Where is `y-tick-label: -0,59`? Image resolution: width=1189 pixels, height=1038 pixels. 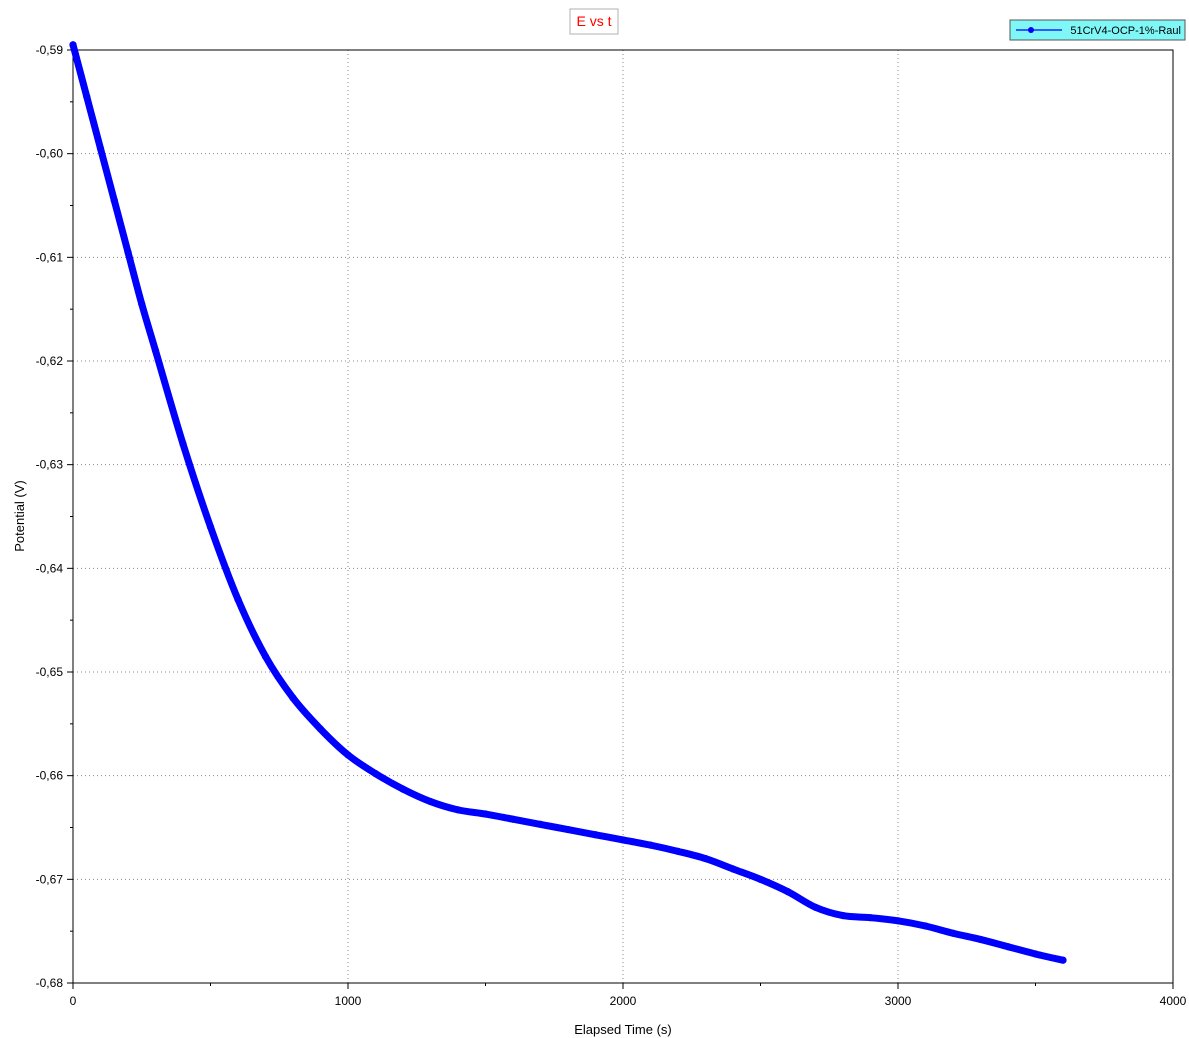 y-tick-label: -0,59 is located at coordinates (50, 50).